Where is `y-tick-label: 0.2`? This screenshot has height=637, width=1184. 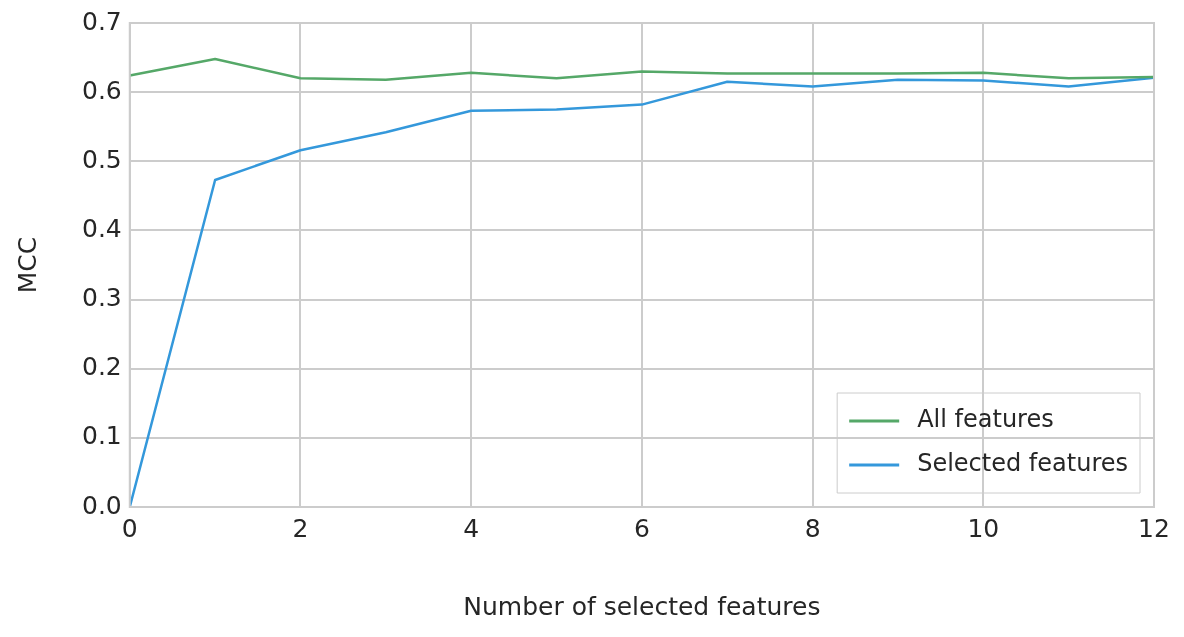 y-tick-label: 0.2 is located at coordinates (101, 367).